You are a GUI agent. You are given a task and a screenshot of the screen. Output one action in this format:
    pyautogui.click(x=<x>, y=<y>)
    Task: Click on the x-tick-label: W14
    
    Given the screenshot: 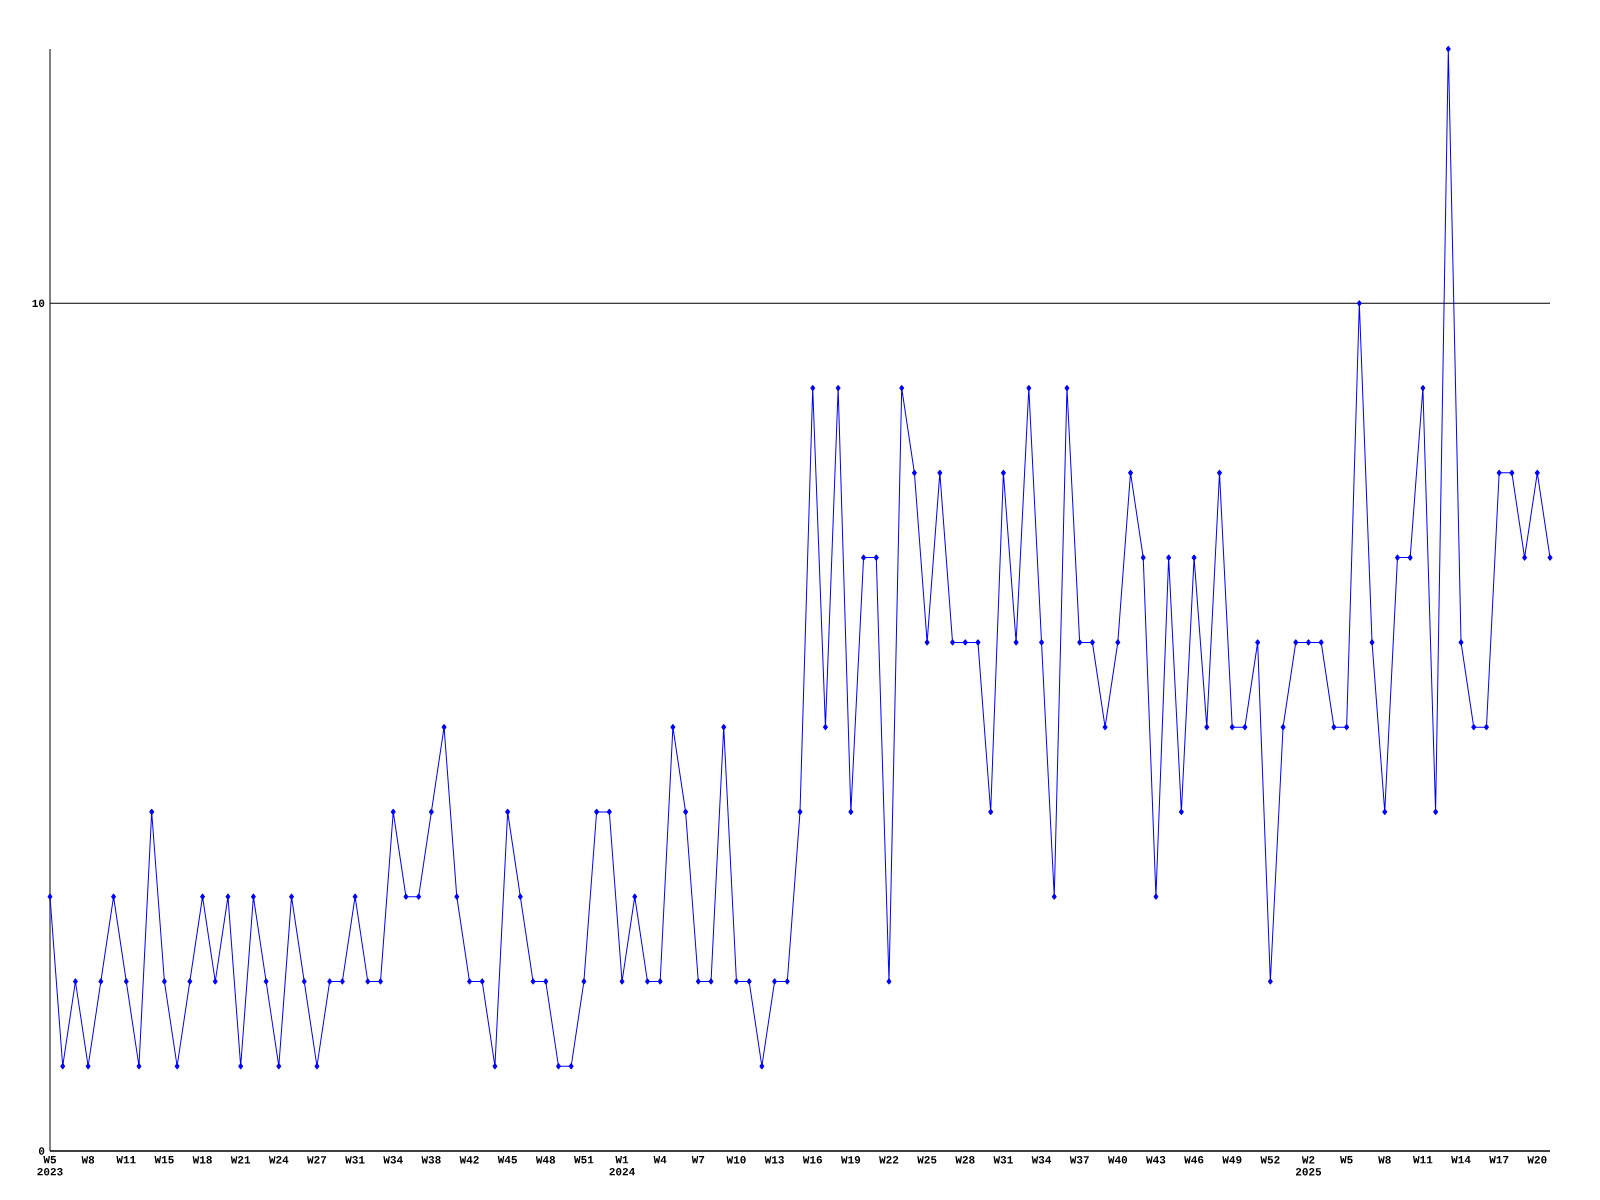 What is the action you would take?
    pyautogui.click(x=1461, y=1160)
    